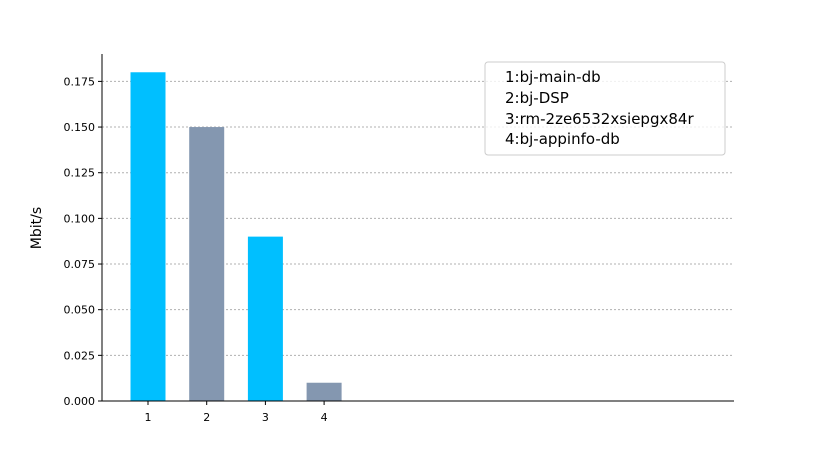  I want to click on x-tick-label: 4, so click(324, 417).